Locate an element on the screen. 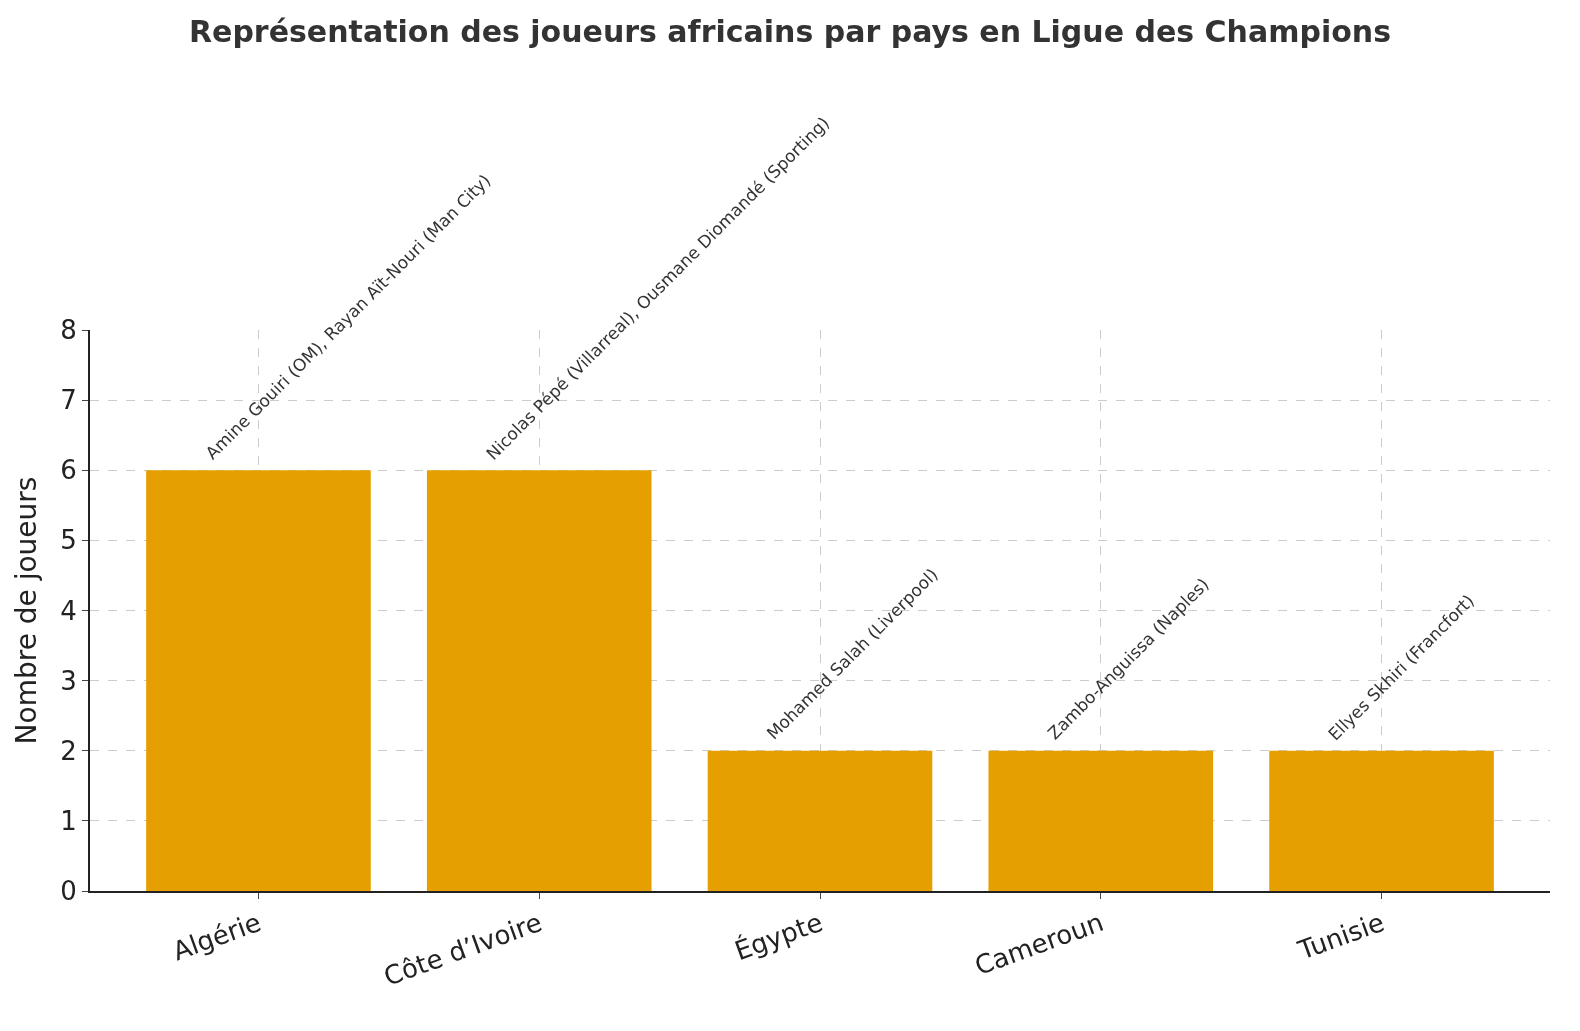 The width and height of the screenshot is (1580, 1031). y-tick-label: 5 is located at coordinates (68, 540).